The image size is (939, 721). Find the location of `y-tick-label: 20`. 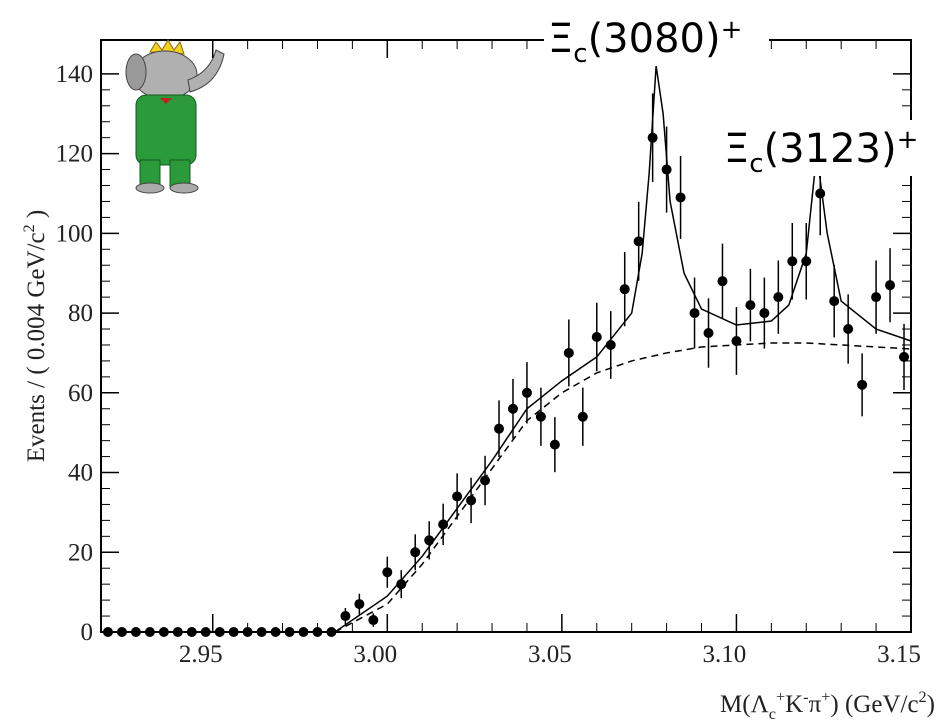

y-tick-label: 20 is located at coordinates (80, 552).